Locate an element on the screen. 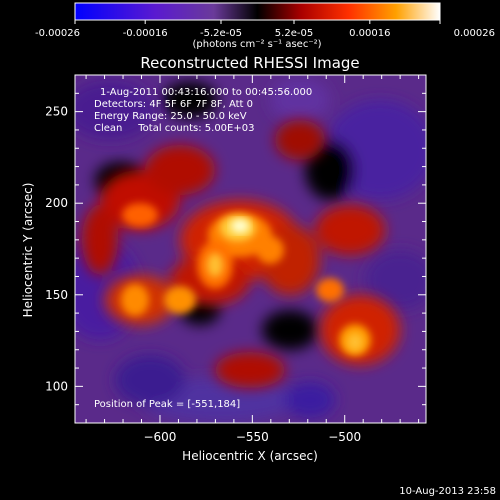 The width and height of the screenshot is (500, 500). y-tick-label: 200 is located at coordinates (56, 203).